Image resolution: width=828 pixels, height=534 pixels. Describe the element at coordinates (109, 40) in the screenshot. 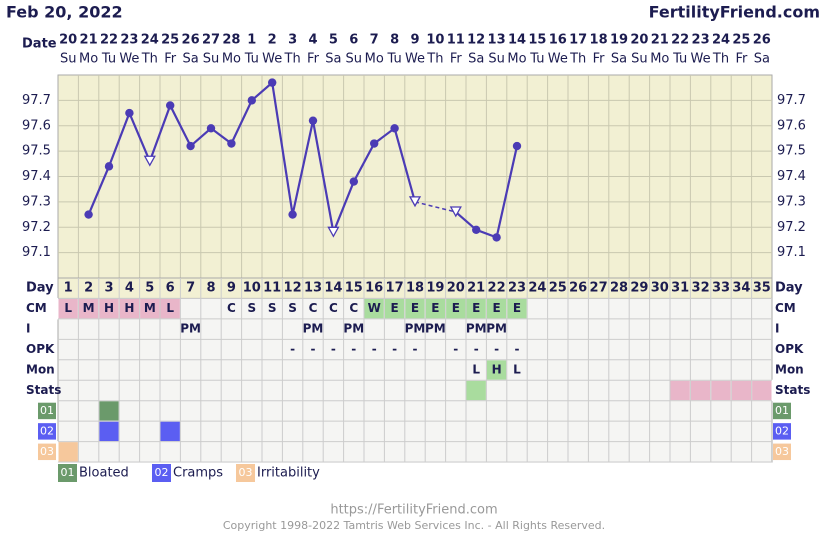

I see `date-label: 22` at that location.